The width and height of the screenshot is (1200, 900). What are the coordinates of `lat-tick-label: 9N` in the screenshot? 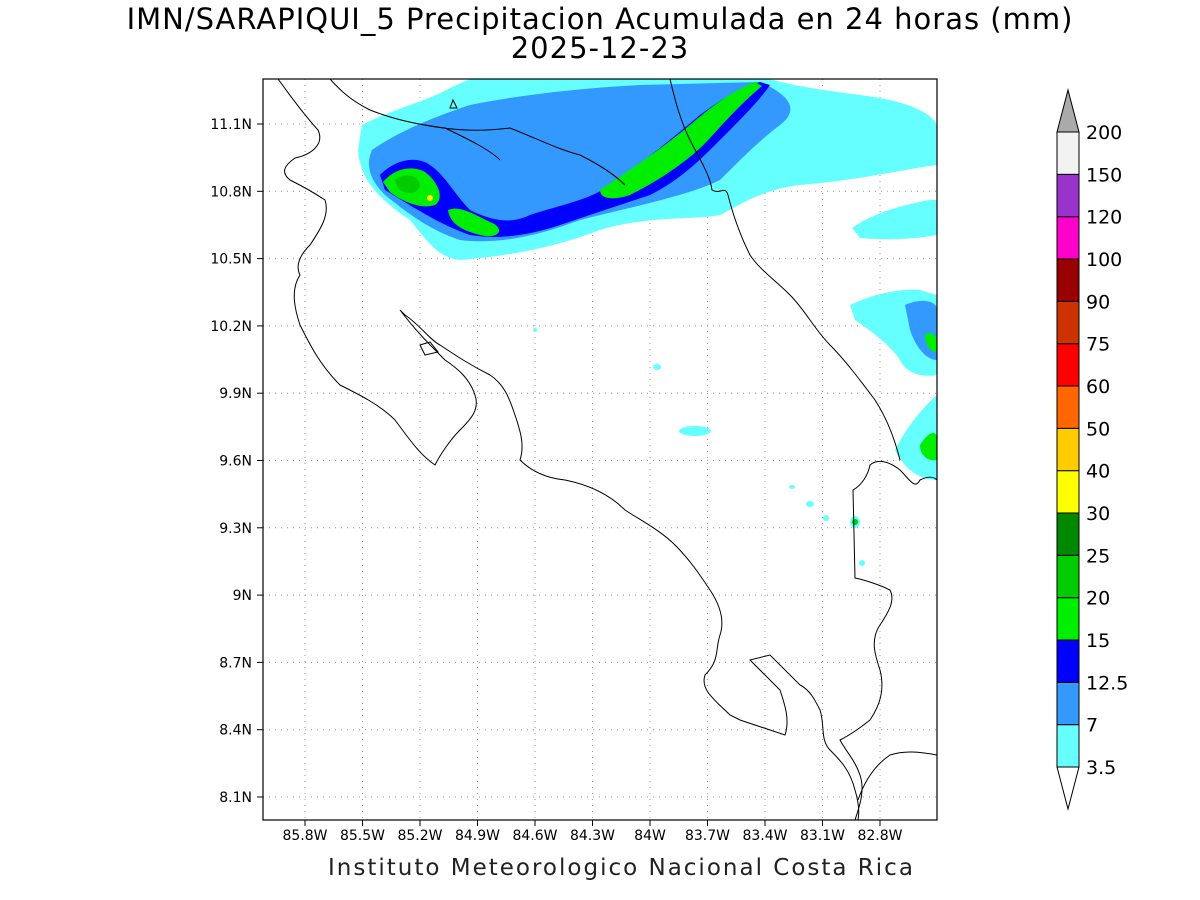 It's located at (242, 596).